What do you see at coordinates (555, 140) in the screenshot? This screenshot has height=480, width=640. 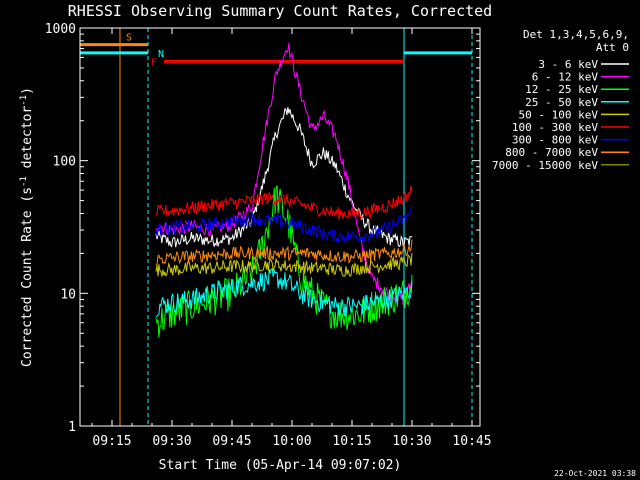 I see `legend-entry-label: 300 - 800 keV` at bounding box center [555, 140].